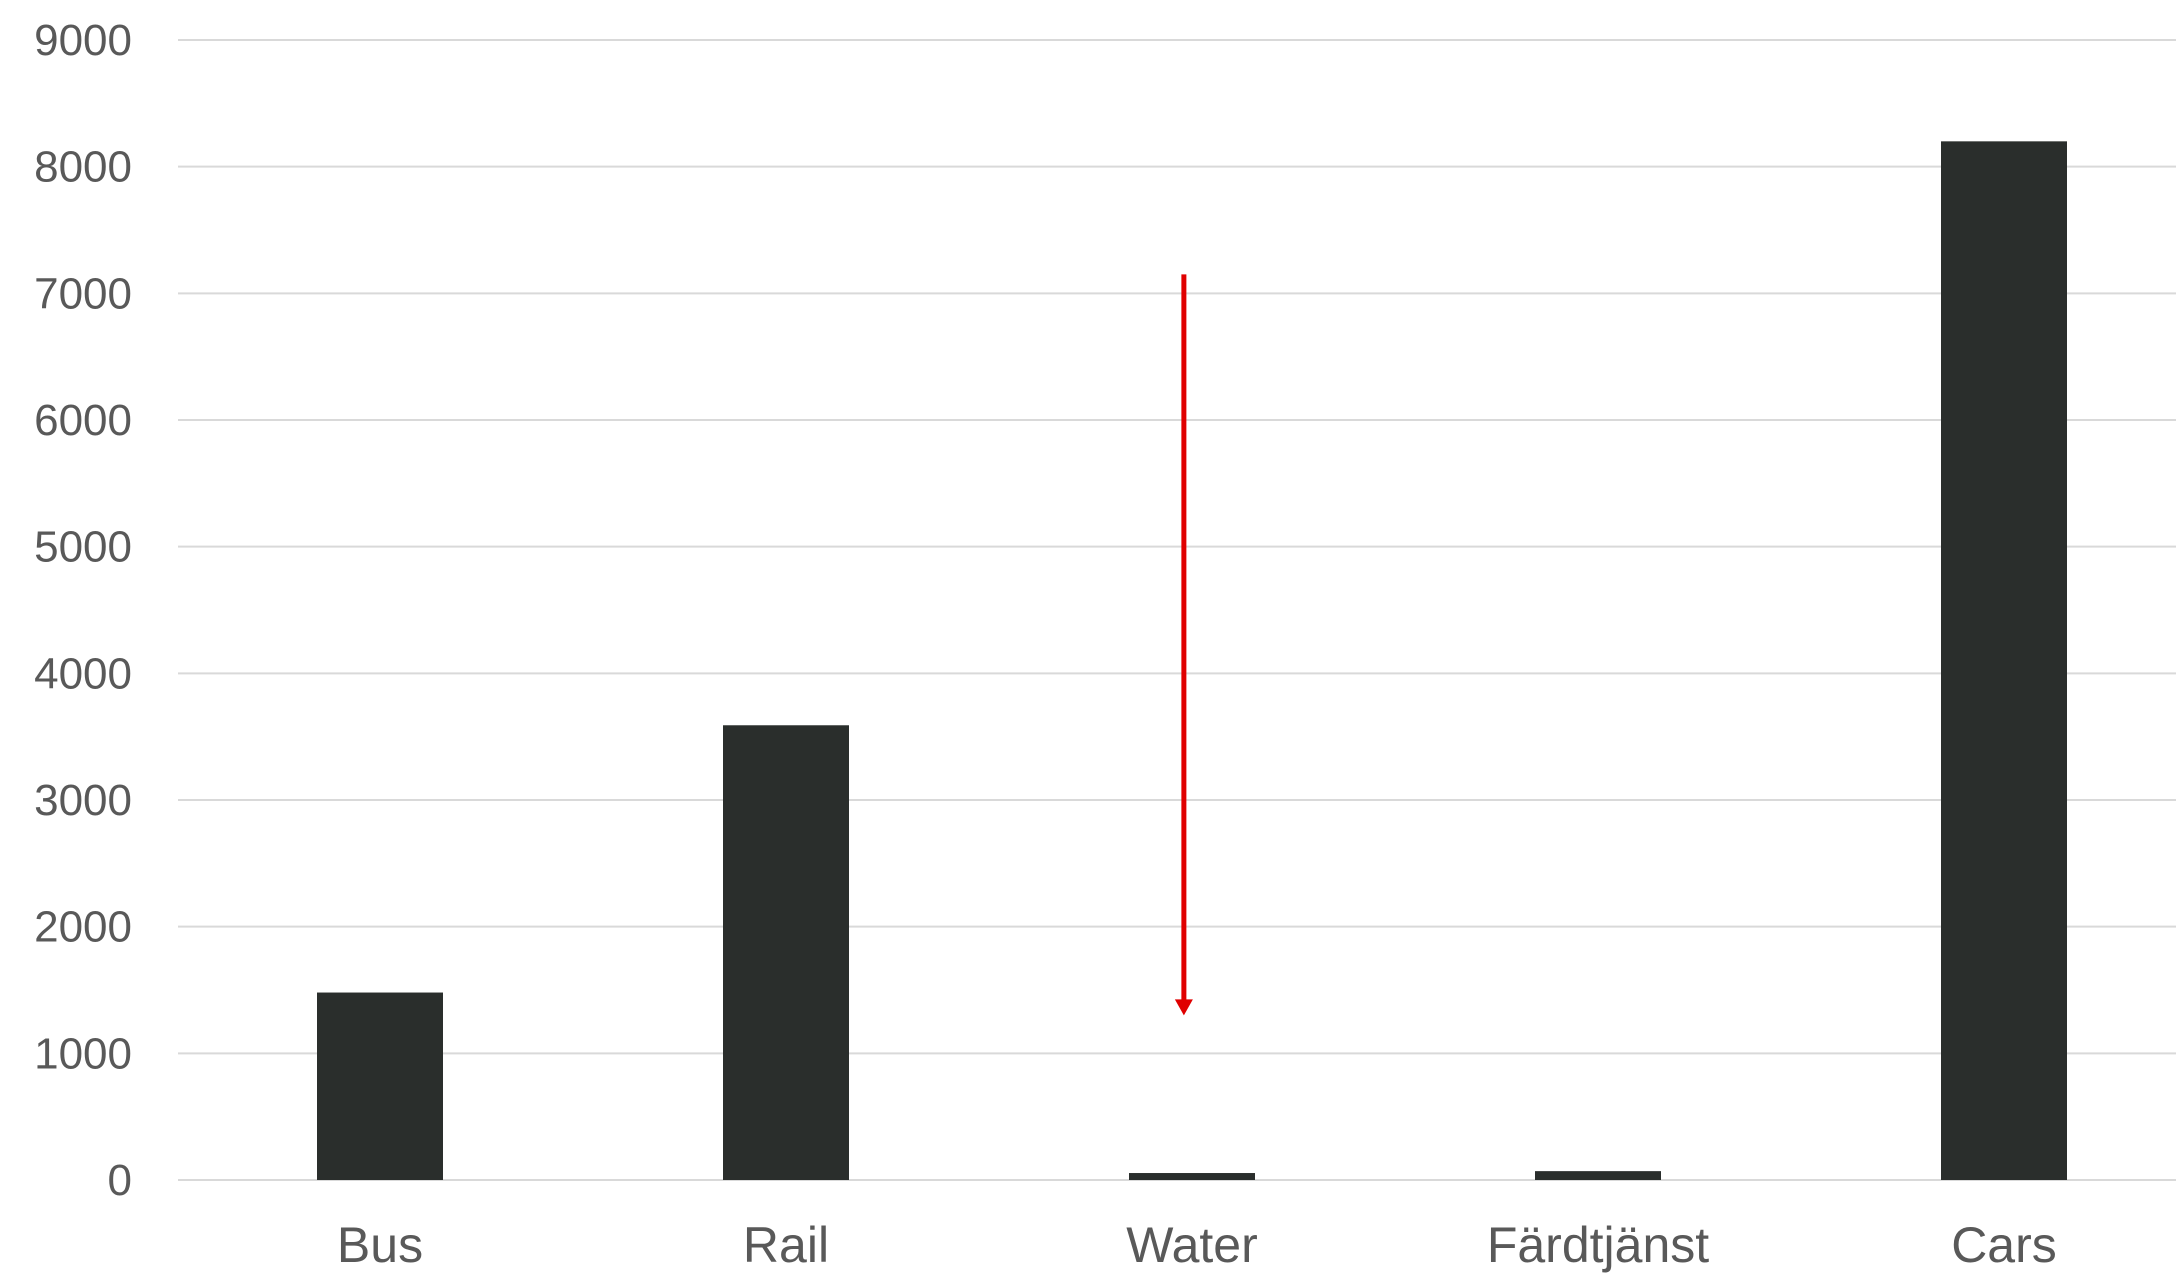 This screenshot has width=2176, height=1273. I want to click on bar-cars, so click(2004, 660).